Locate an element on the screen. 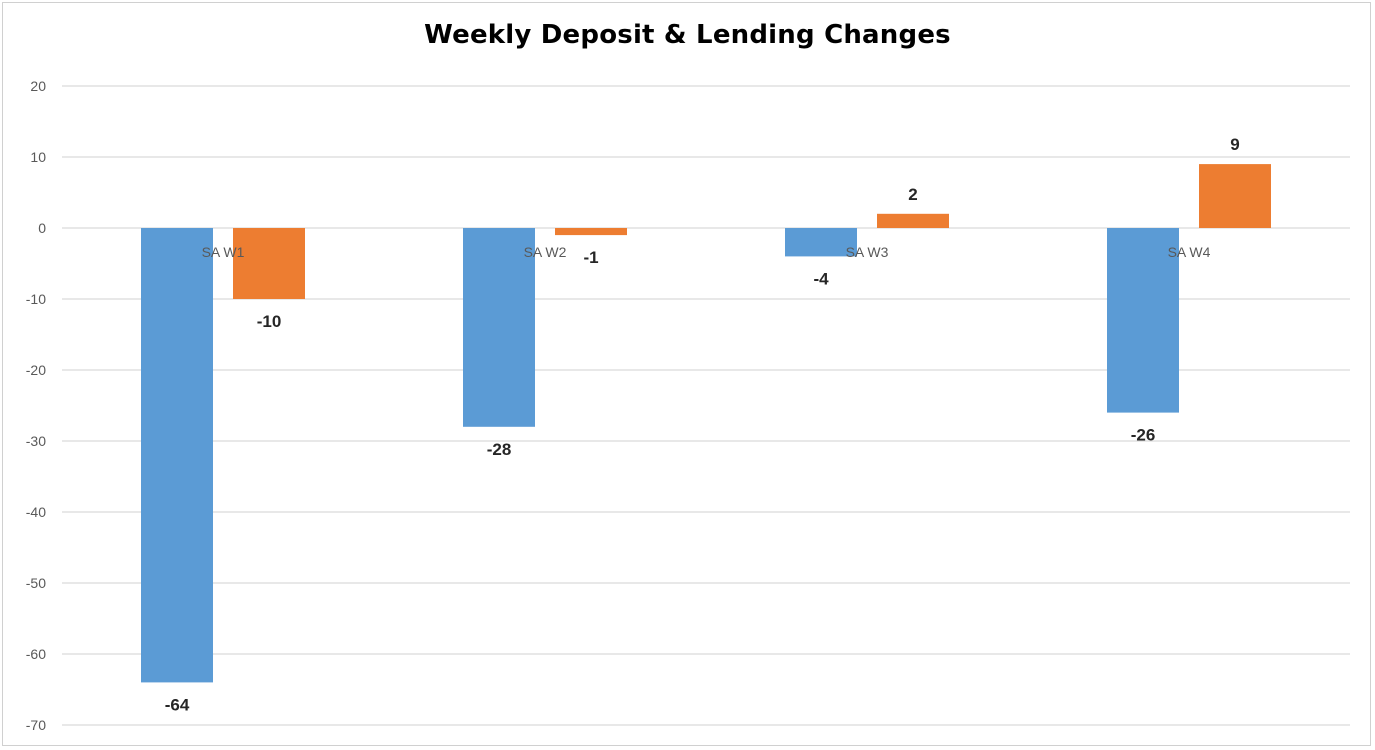 The width and height of the screenshot is (1375, 750). data-label: -64 is located at coordinates (177, 704).